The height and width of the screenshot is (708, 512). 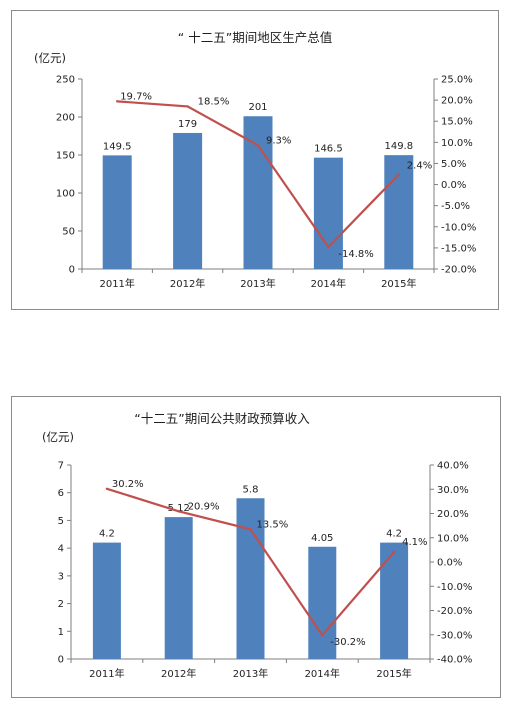 What do you see at coordinates (255, 37) in the screenshot?
I see `chart-title: “ 十二五”期间地区生产总值` at bounding box center [255, 37].